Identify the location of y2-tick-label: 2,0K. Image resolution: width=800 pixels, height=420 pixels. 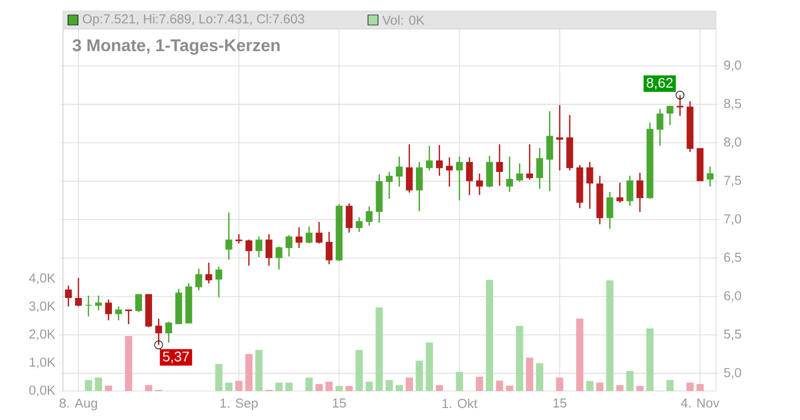
(42, 335).